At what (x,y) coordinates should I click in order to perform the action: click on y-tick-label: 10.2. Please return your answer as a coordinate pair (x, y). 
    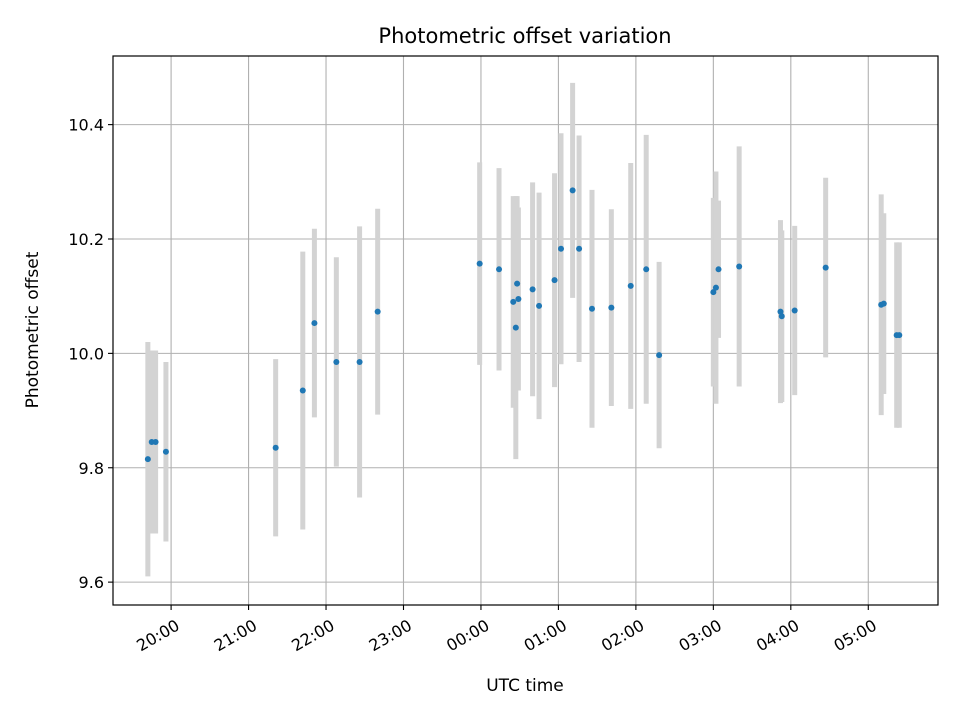
    Looking at the image, I should click on (86, 239).